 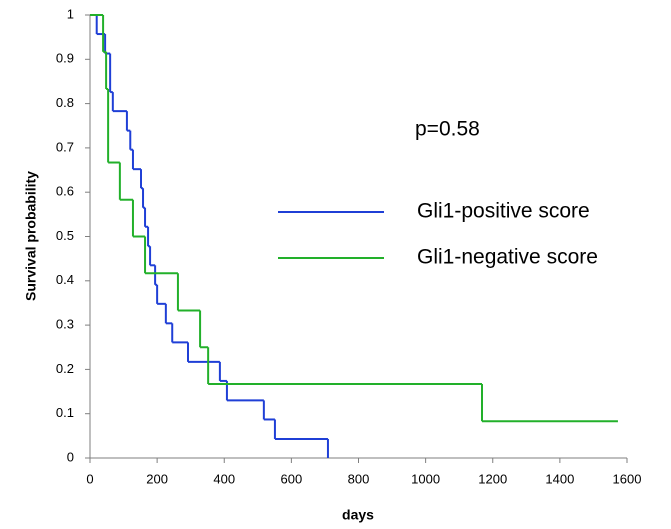 I want to click on y-tick-label: 0.4, so click(x=65, y=279).